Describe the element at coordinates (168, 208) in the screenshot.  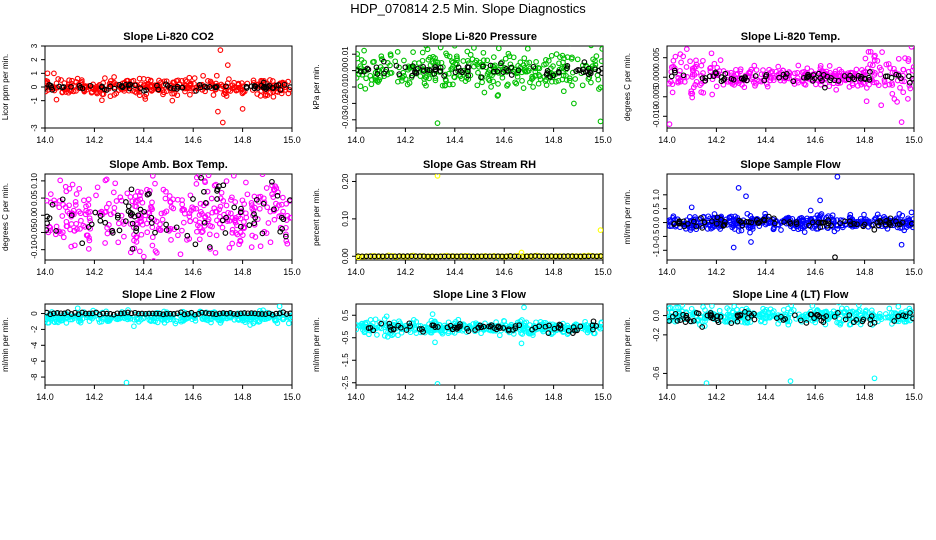
I see `points-layer` at that location.